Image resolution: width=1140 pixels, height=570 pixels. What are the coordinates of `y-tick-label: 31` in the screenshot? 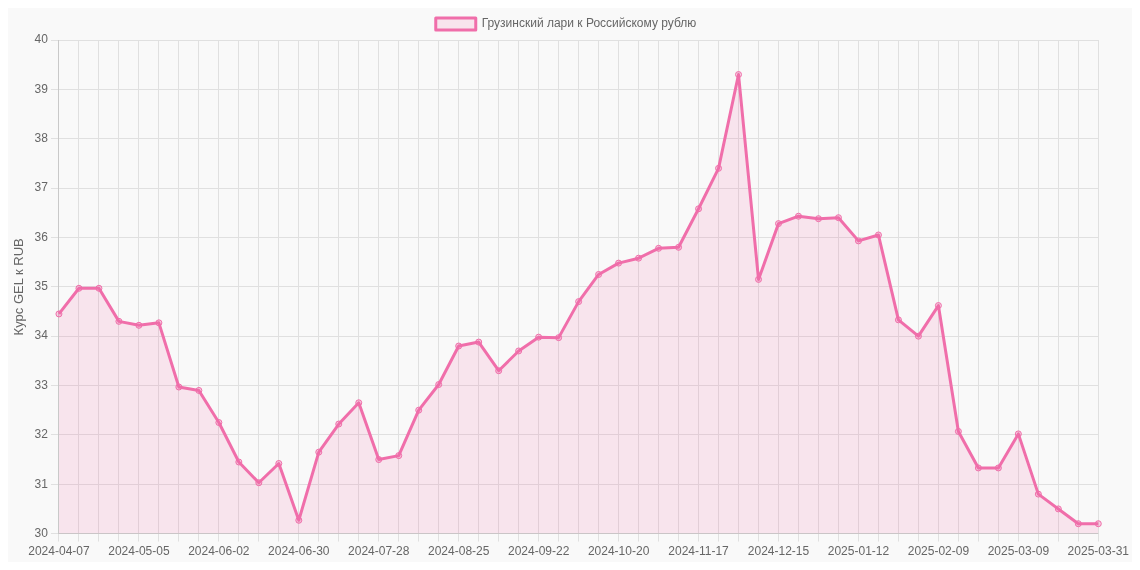 It's located at (41, 483).